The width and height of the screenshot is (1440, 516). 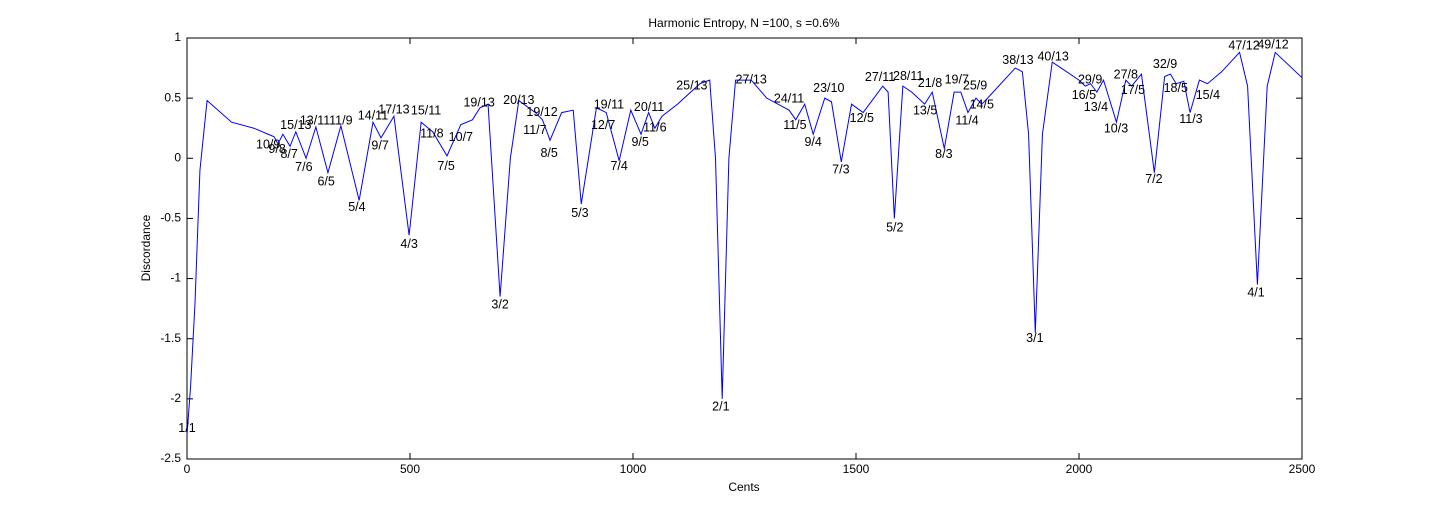 I want to click on ratio-annotation: 11/7, so click(x=534, y=130).